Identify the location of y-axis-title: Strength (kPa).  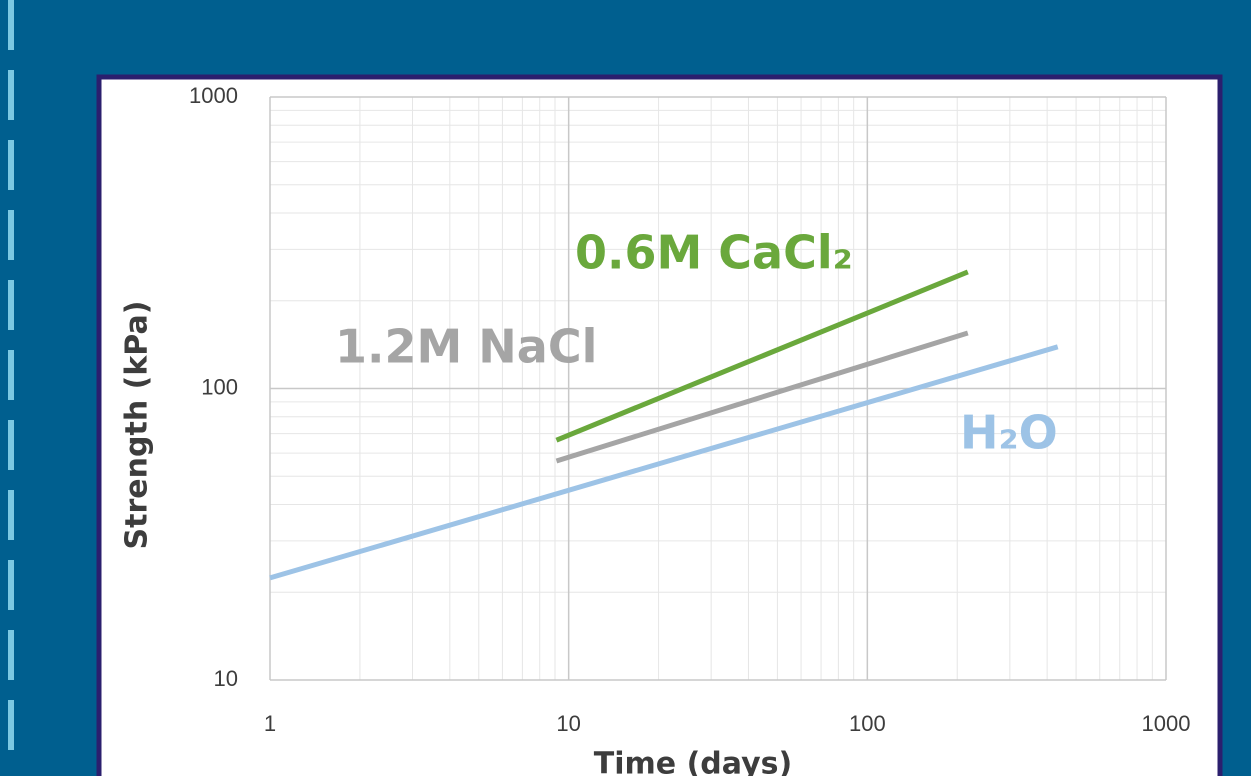
(137, 425).